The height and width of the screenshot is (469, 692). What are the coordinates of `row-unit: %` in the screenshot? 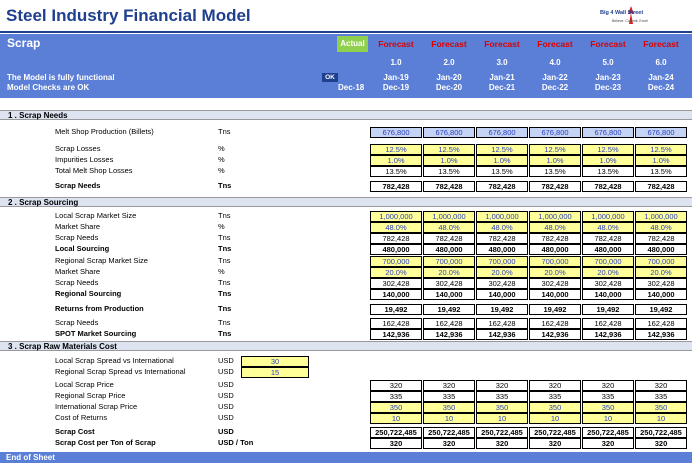 It's located at (221, 159).